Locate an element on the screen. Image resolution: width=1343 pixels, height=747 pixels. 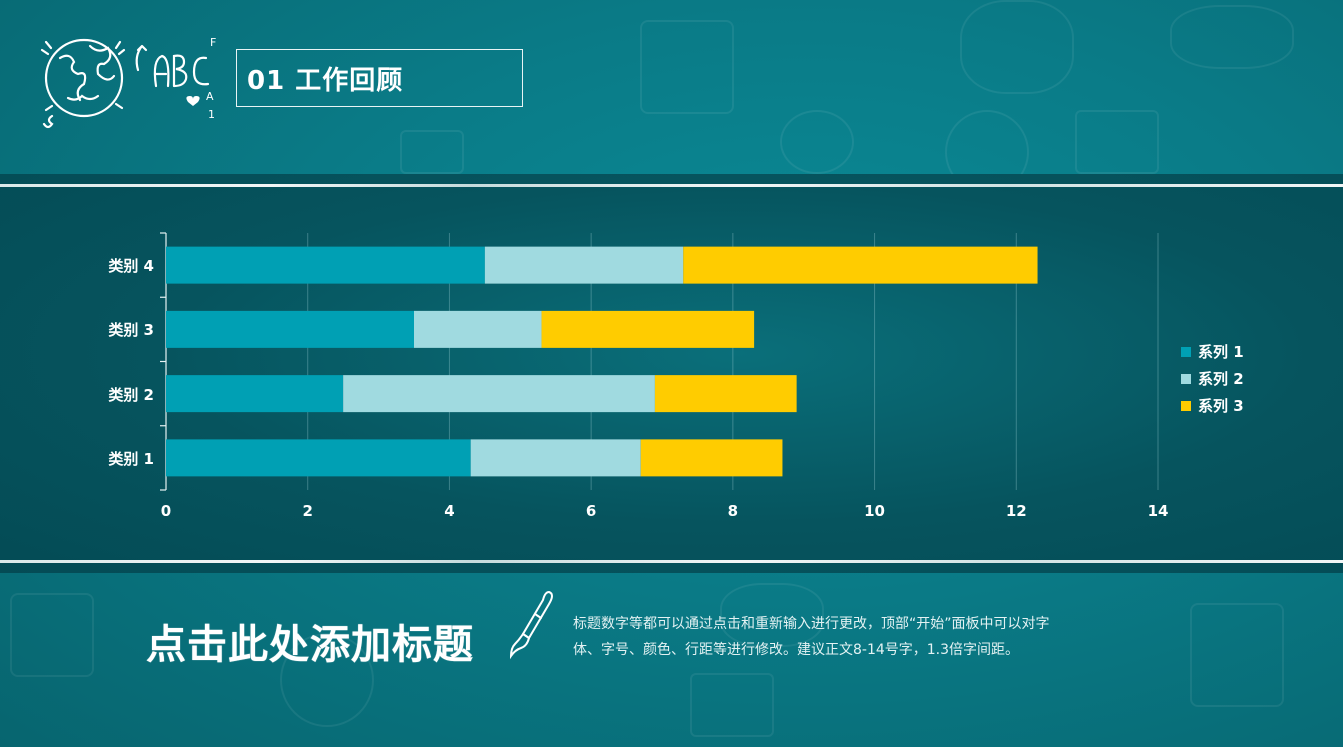
x-axis-label: 0 is located at coordinates (166, 511).